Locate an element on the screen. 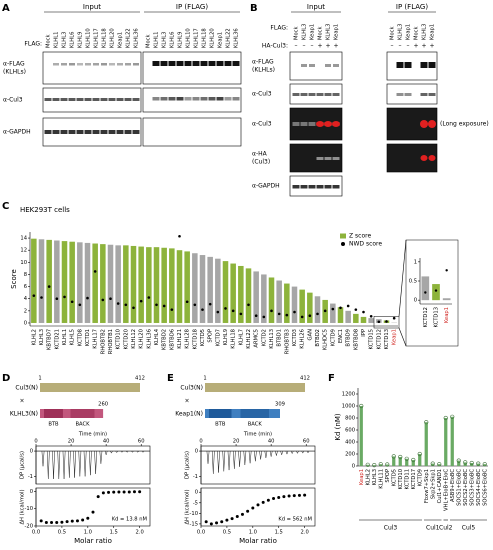  x-tick-label: KCTD11 is located at coordinates (407, 479).